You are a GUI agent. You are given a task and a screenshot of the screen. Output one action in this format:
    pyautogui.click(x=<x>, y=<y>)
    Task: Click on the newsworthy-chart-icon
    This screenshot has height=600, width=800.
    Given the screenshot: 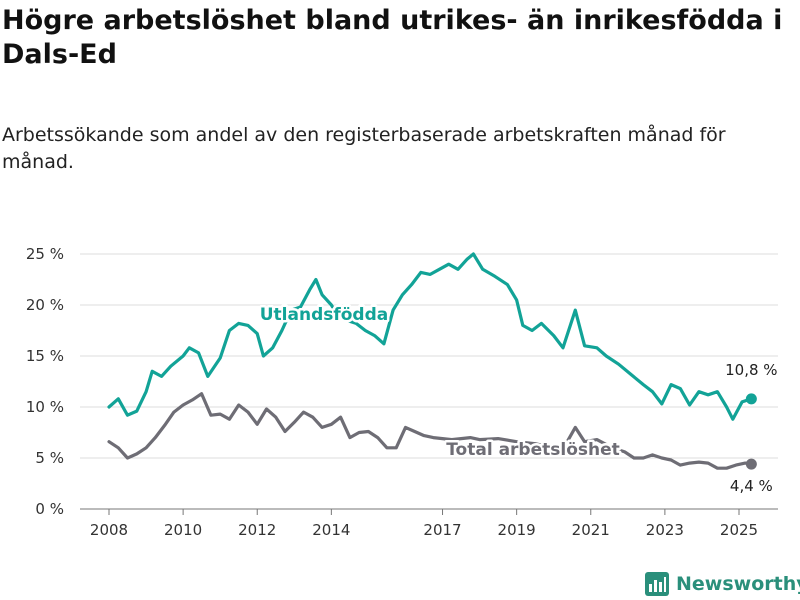 What is the action you would take?
    pyautogui.click(x=657, y=584)
    